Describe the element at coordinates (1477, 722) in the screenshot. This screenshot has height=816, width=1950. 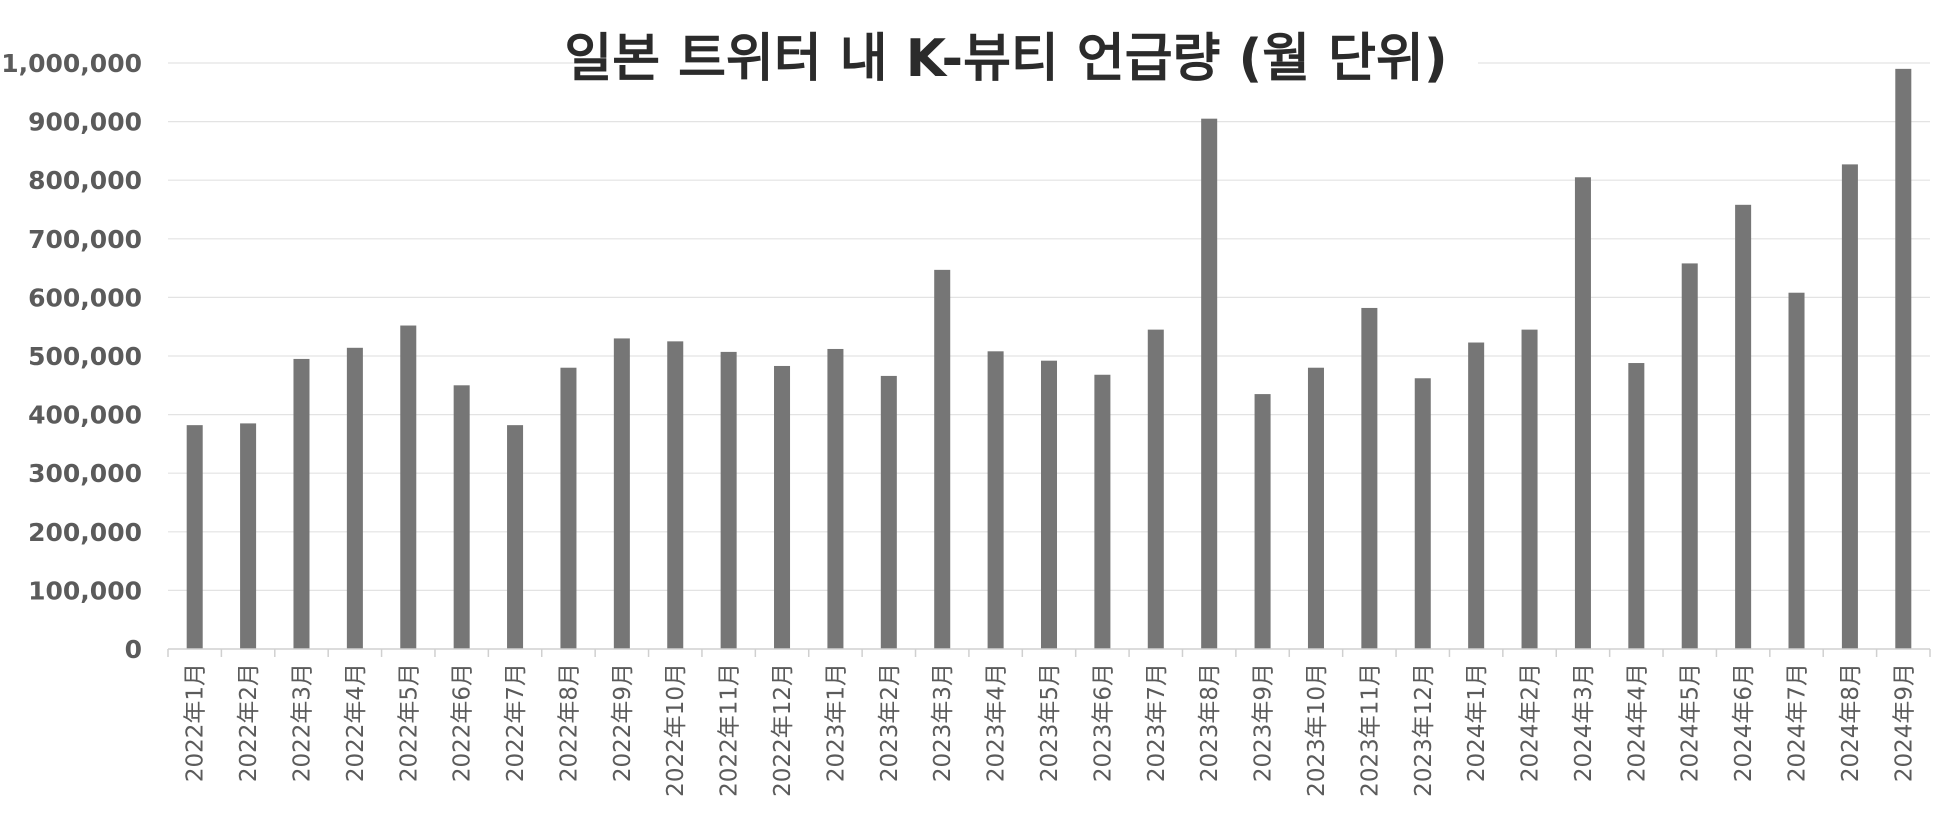
I see `x-tick-label: 2024年1月` at that location.